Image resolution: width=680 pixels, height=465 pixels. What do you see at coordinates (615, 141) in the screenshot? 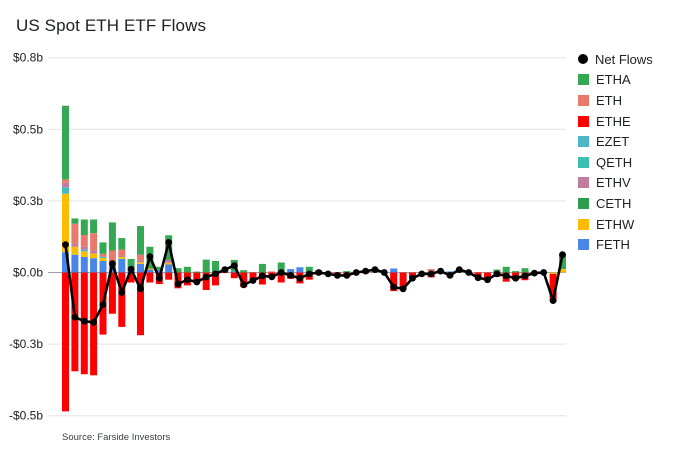
I see `legend-item-ezet: EZET` at bounding box center [615, 141].